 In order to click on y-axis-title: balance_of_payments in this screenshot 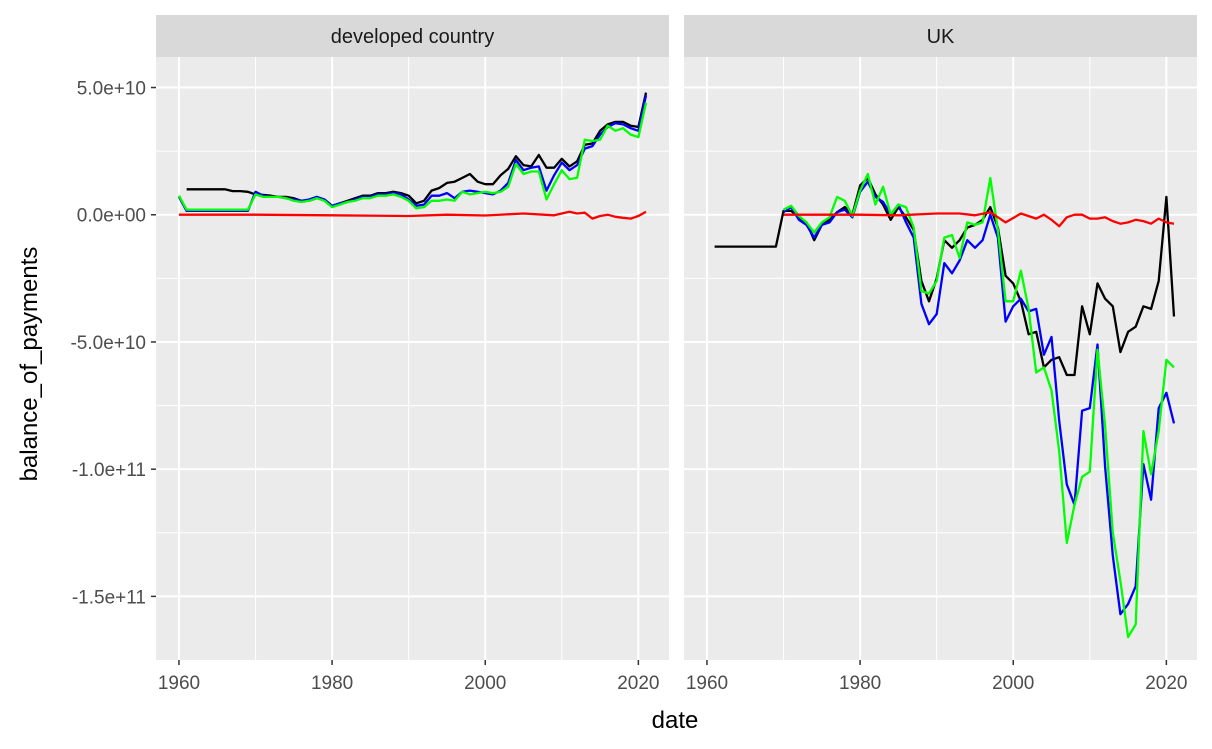, I will do `click(29, 364)`.